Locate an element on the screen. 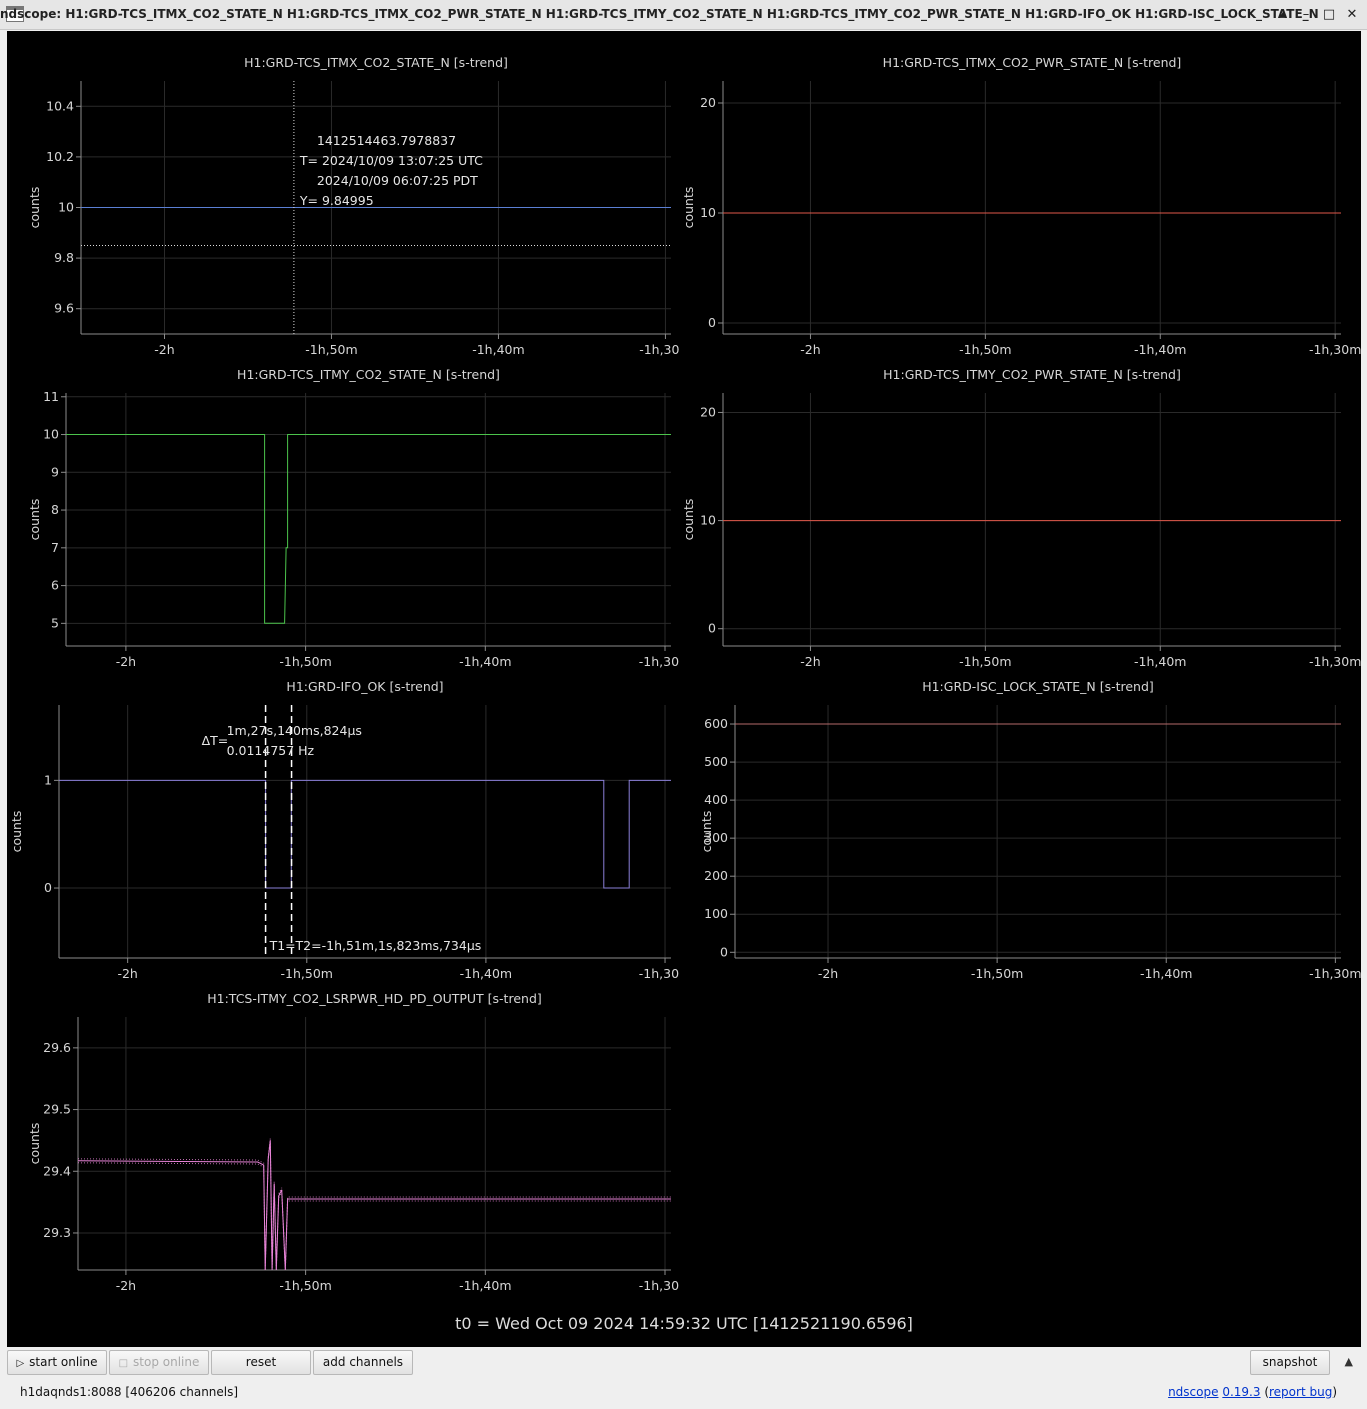 The height and width of the screenshot is (1409, 1367). add-channels-button: add channels is located at coordinates (363, 1362).